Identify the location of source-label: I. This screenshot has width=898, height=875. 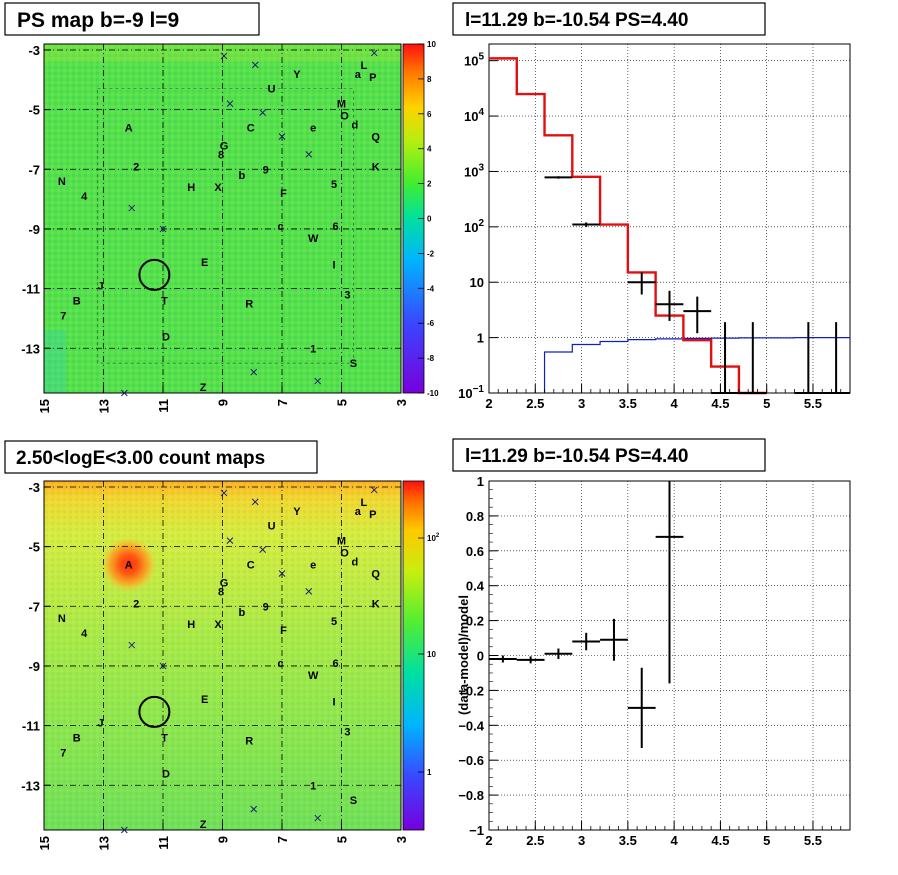
(334, 703).